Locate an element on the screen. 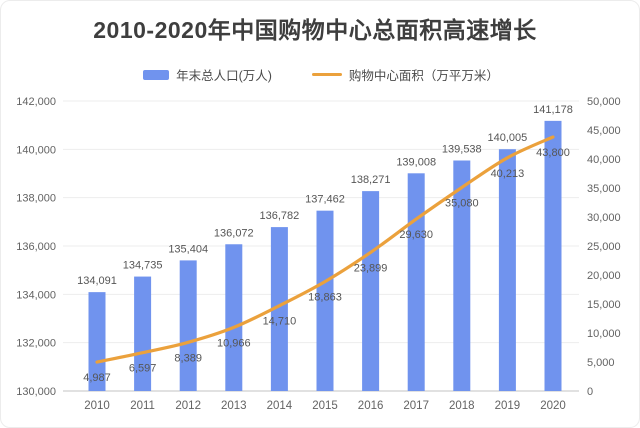 This screenshot has height=428, width=640. bar-2013 is located at coordinates (234, 317).